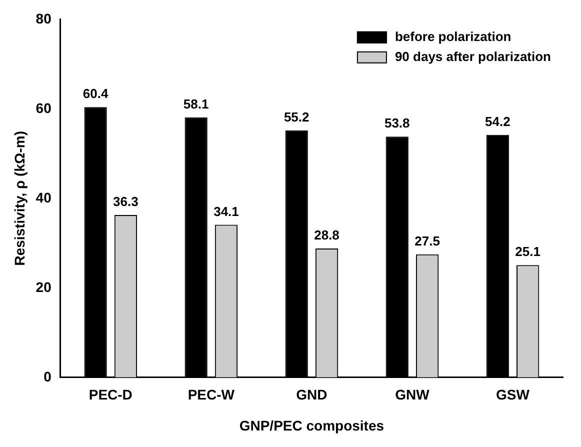  What do you see at coordinates (212, 394) in the screenshot?
I see `x-tick-label: PEC-W` at bounding box center [212, 394].